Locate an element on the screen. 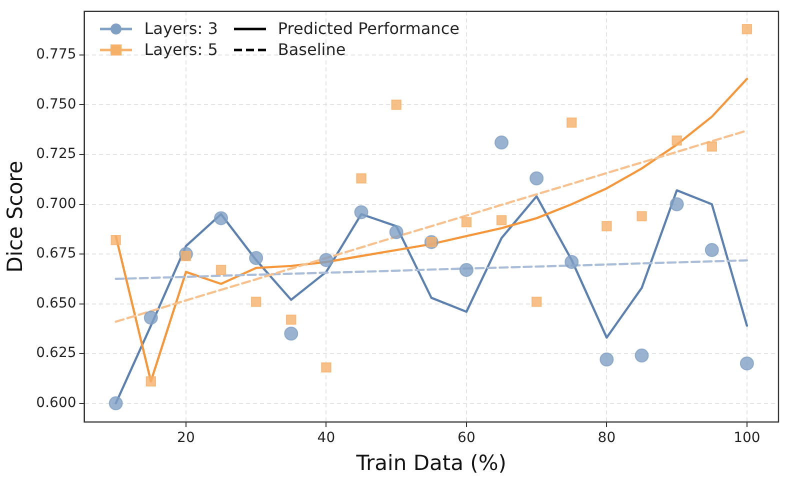  y-tick-label: 0.600 is located at coordinates (56, 402).